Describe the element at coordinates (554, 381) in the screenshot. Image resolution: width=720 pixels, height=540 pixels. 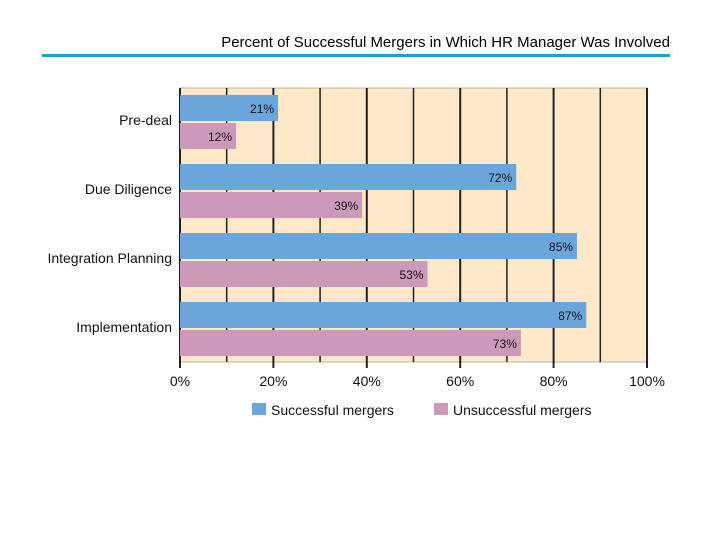
I see `x-tick-label: 80%` at that location.